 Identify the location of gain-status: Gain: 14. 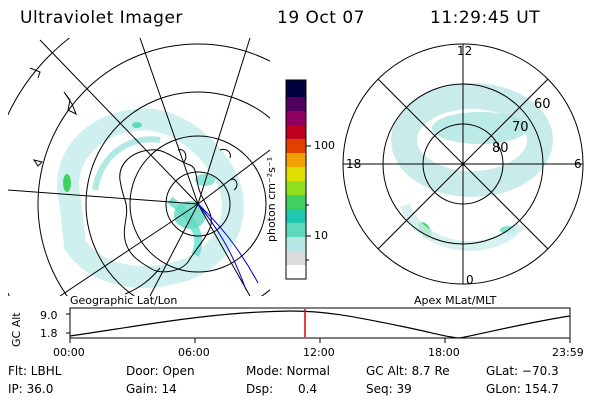
(151, 389).